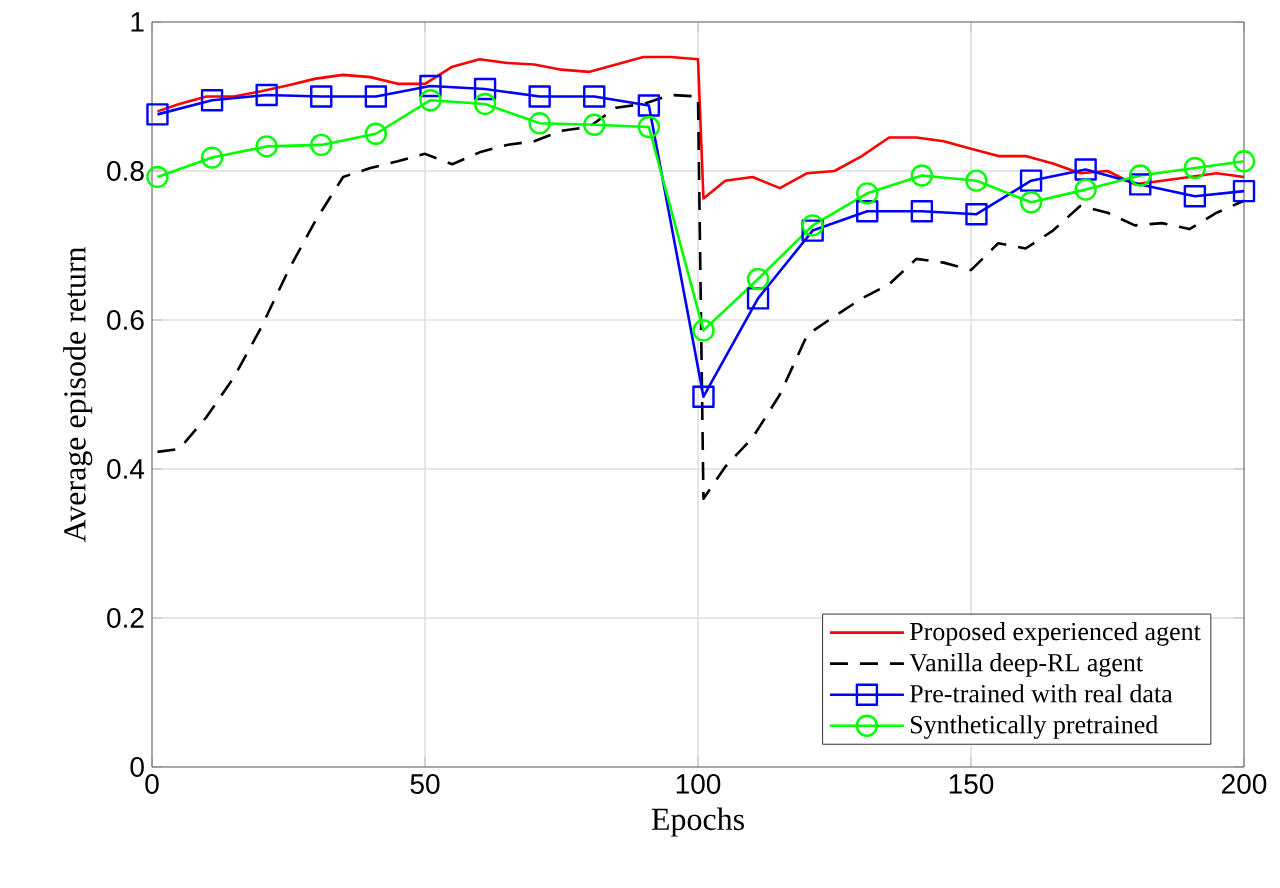 Image resolution: width=1280 pixels, height=888 pixels. Describe the element at coordinates (126, 469) in the screenshot. I see `y-tick-label: 0.4` at that location.